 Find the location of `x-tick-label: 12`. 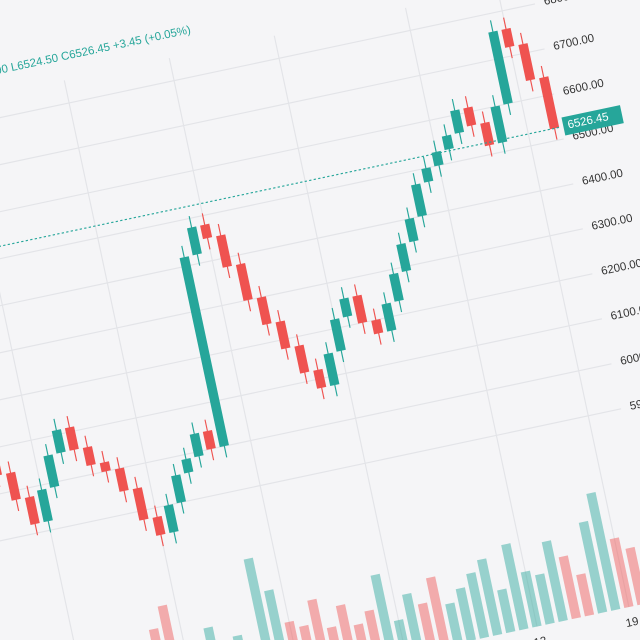

x-tick-label: 12 is located at coordinates (540, 637).